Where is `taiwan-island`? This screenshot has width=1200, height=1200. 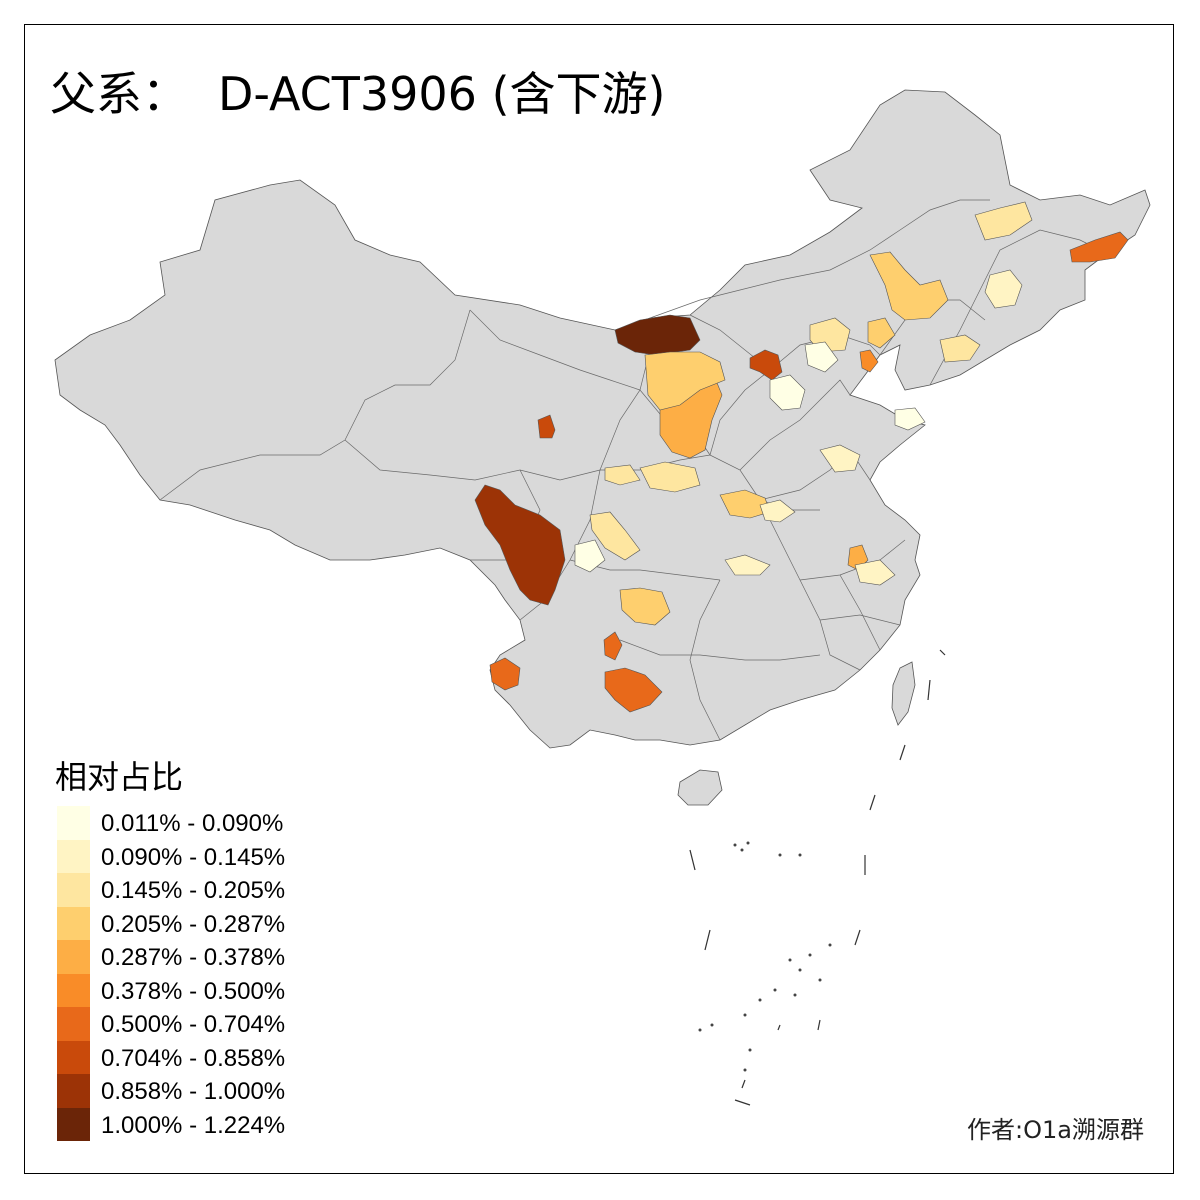
taiwan-island is located at coordinates (903, 693).